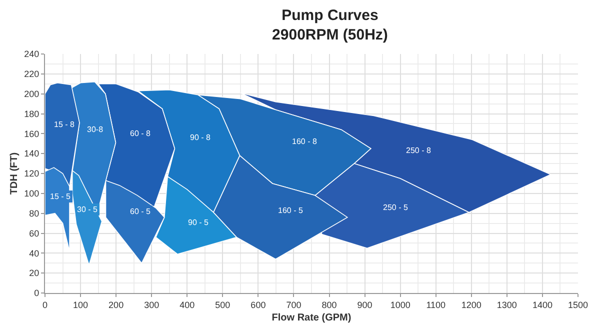  I want to click on y-tick-label: 0, so click(37, 293).